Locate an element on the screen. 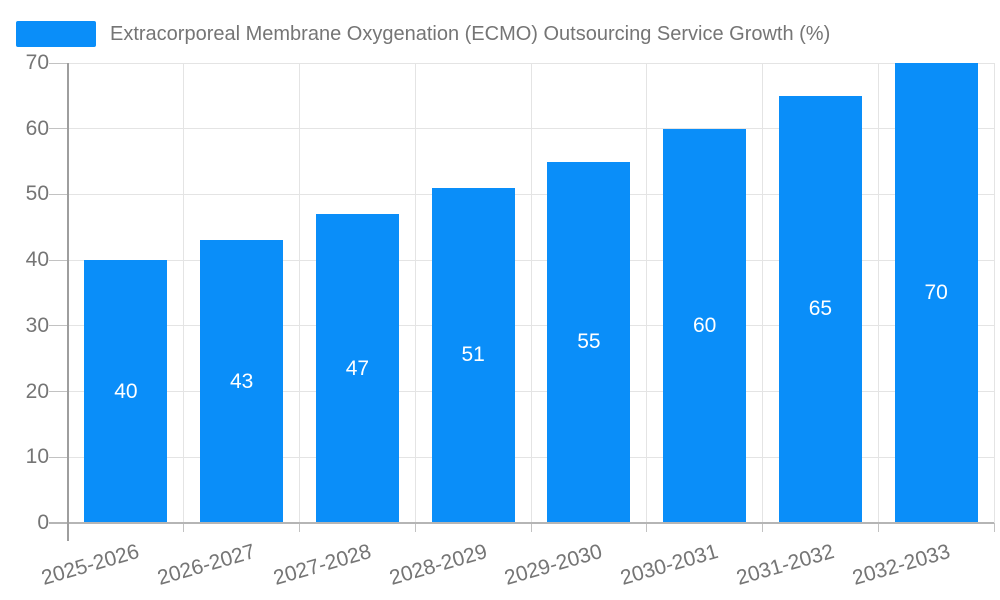 The width and height of the screenshot is (1000, 600). bar-2027-2028: 47 is located at coordinates (357, 368).